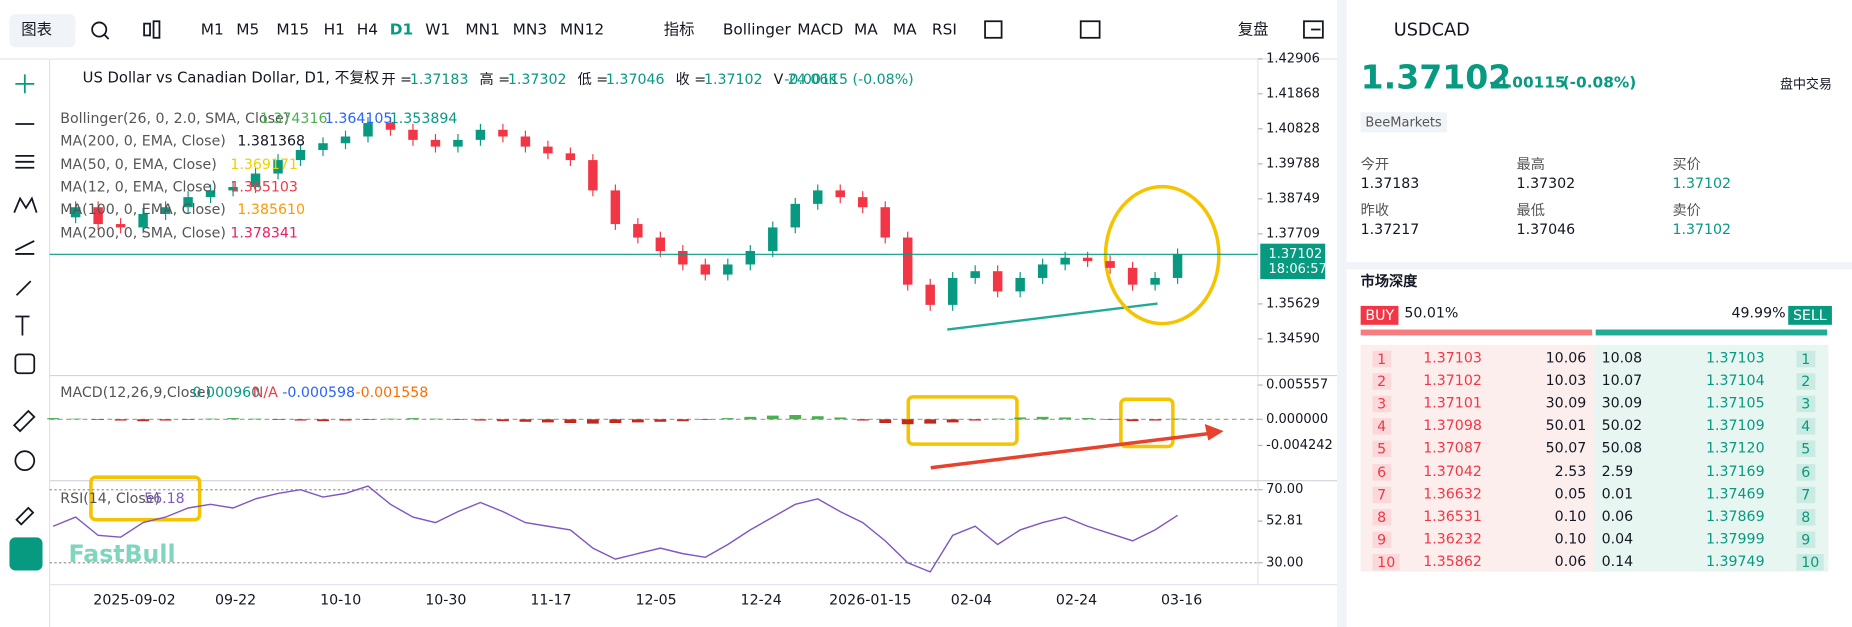 The image size is (1852, 627). I want to click on timeframe-button: M5, so click(248, 30).